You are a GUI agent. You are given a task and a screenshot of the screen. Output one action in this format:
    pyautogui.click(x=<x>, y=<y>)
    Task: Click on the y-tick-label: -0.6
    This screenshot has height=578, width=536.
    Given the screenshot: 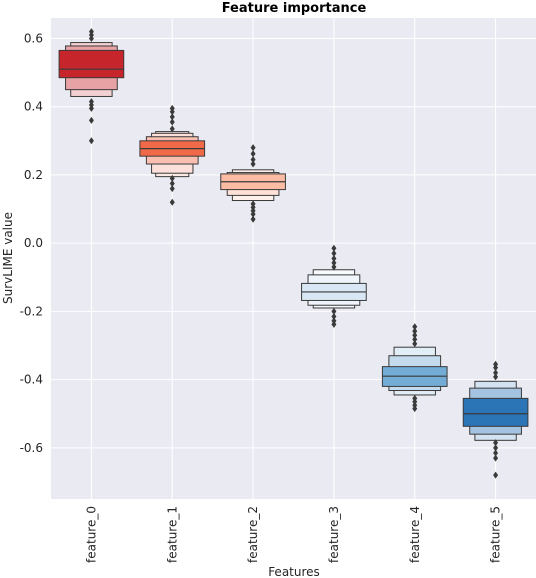 What is the action you would take?
    pyautogui.click(x=31, y=448)
    